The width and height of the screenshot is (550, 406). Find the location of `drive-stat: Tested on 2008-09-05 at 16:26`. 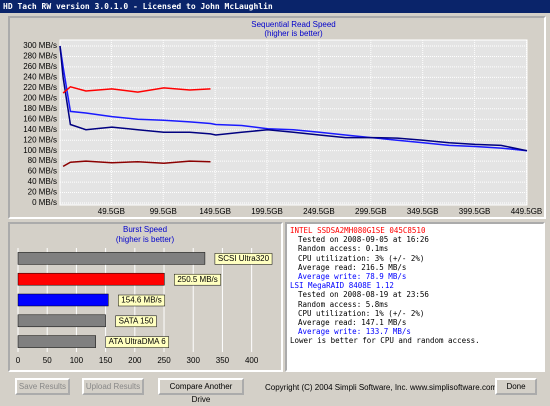

drive-stat: Tested on 2008-09-05 at 16:26 is located at coordinates (363, 240).